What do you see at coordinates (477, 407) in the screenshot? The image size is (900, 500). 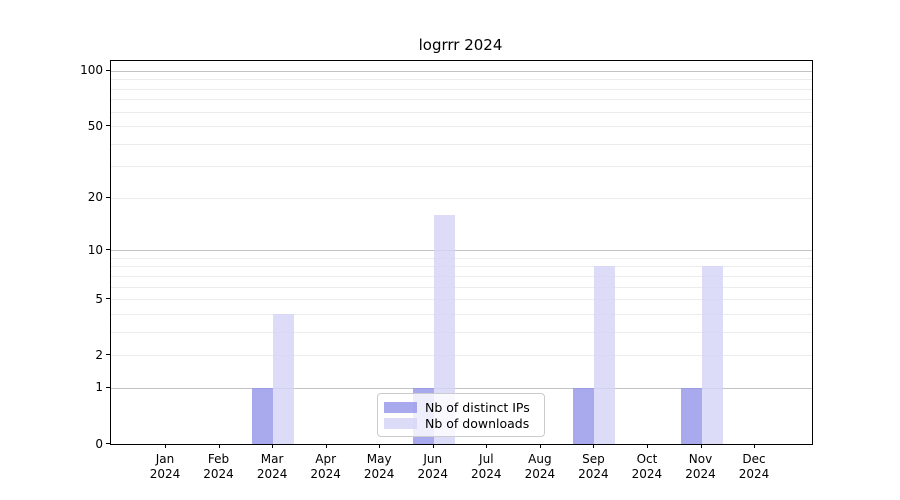 I see `legend-label-0: Nb of distinct IPs` at bounding box center [477, 407].